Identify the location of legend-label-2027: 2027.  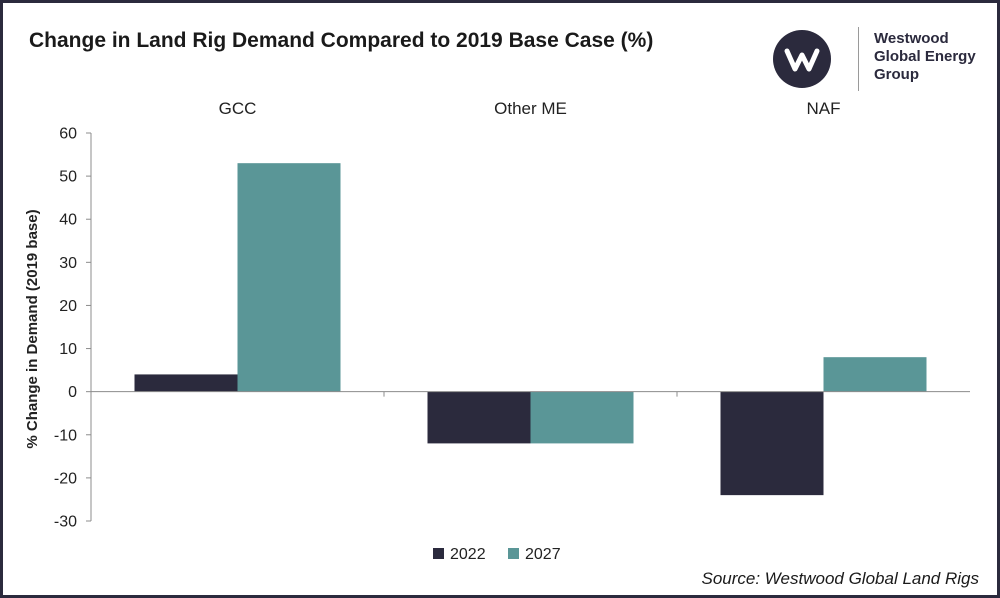
(543, 554).